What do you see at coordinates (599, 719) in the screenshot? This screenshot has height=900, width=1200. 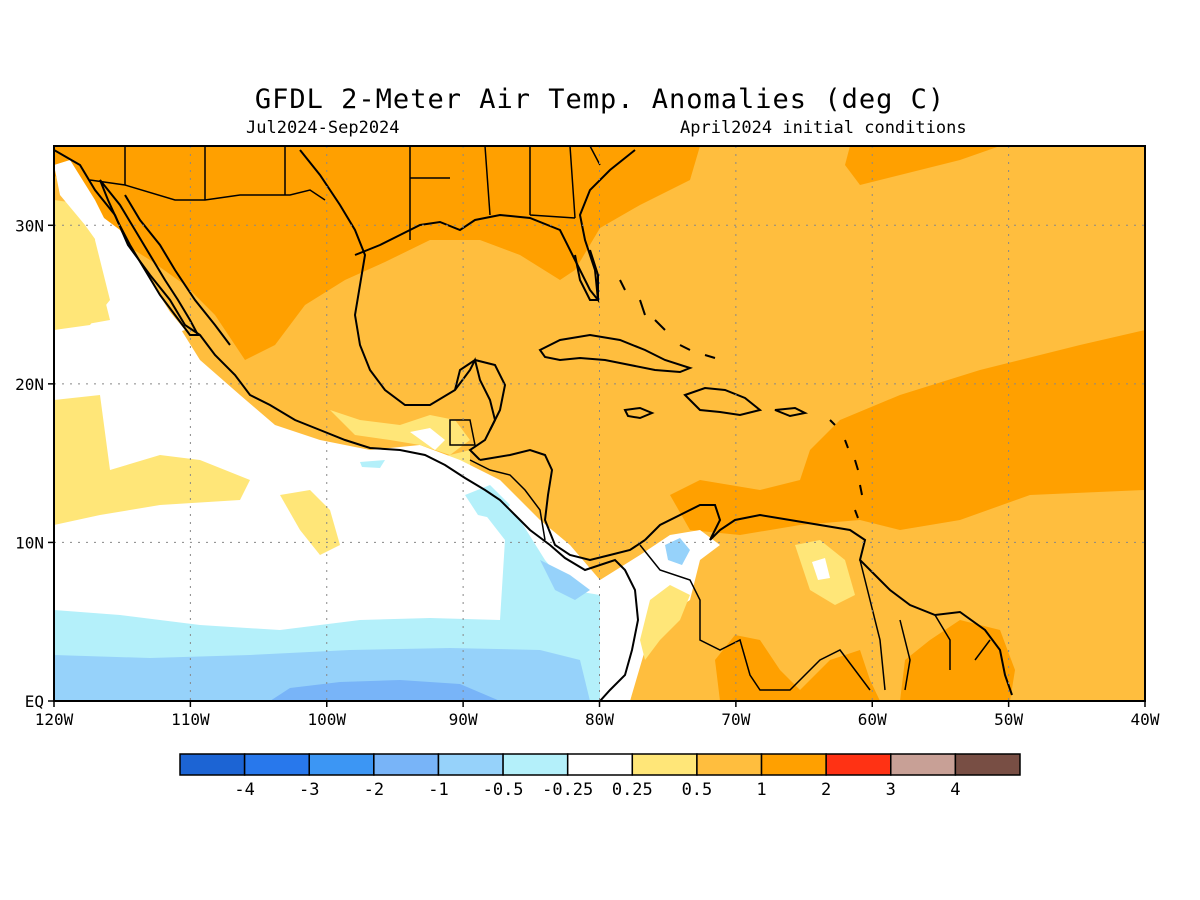 I see `lon-tick-label: 80W` at bounding box center [599, 719].